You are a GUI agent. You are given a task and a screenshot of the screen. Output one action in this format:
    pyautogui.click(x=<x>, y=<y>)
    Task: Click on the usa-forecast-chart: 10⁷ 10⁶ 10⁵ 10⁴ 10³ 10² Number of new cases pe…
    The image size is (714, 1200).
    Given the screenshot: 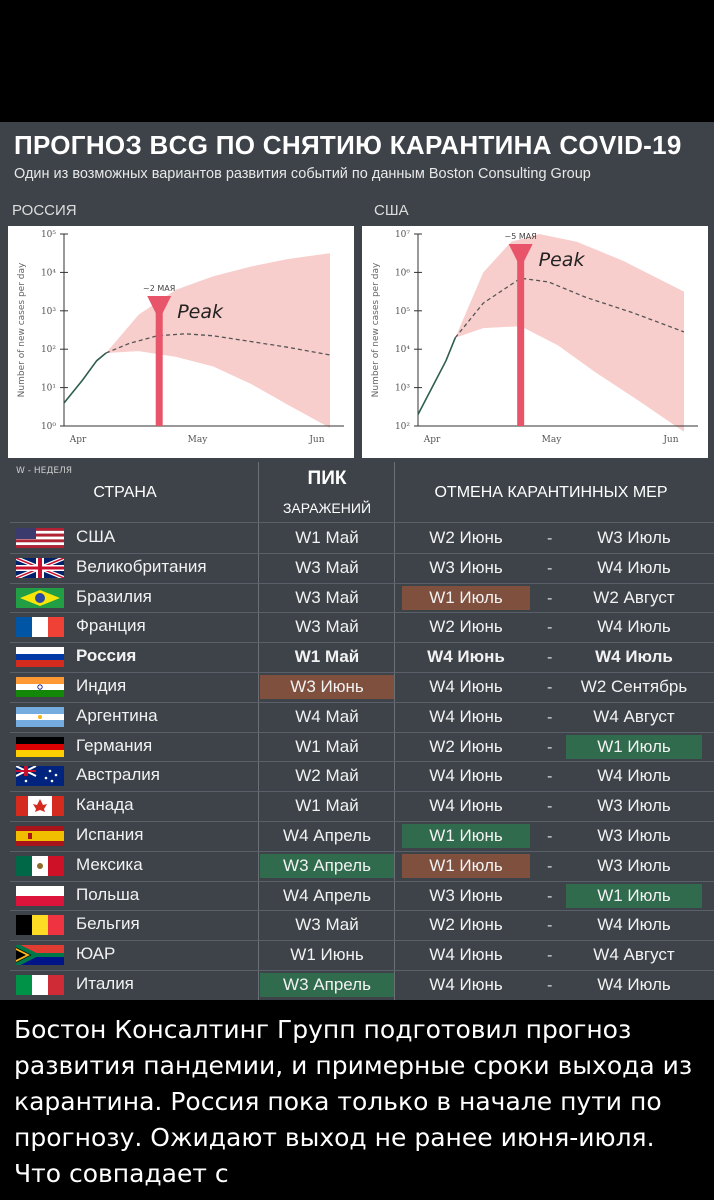 What is the action you would take?
    pyautogui.click(x=535, y=342)
    